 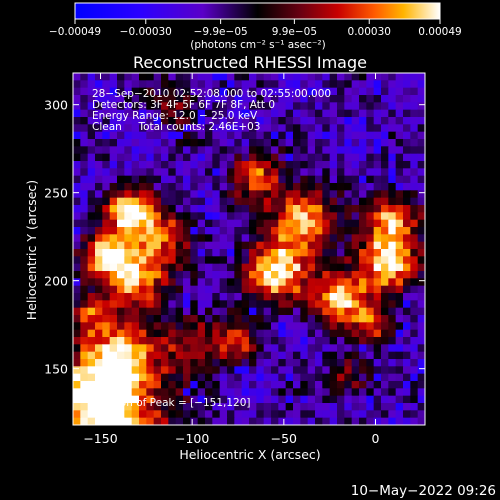 I want to click on y-tick-label: 150, so click(x=56, y=369).